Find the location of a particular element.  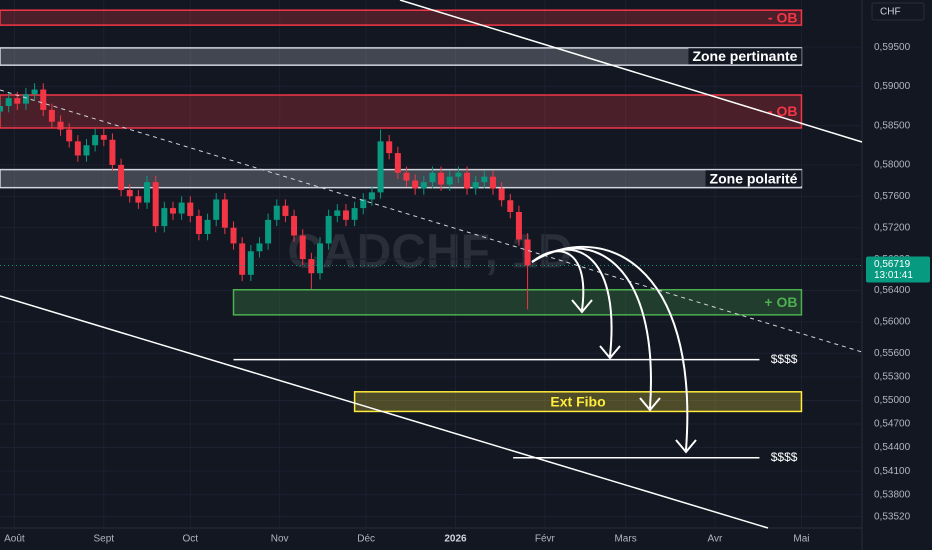

zone-label: Ext Fibo is located at coordinates (577, 401).